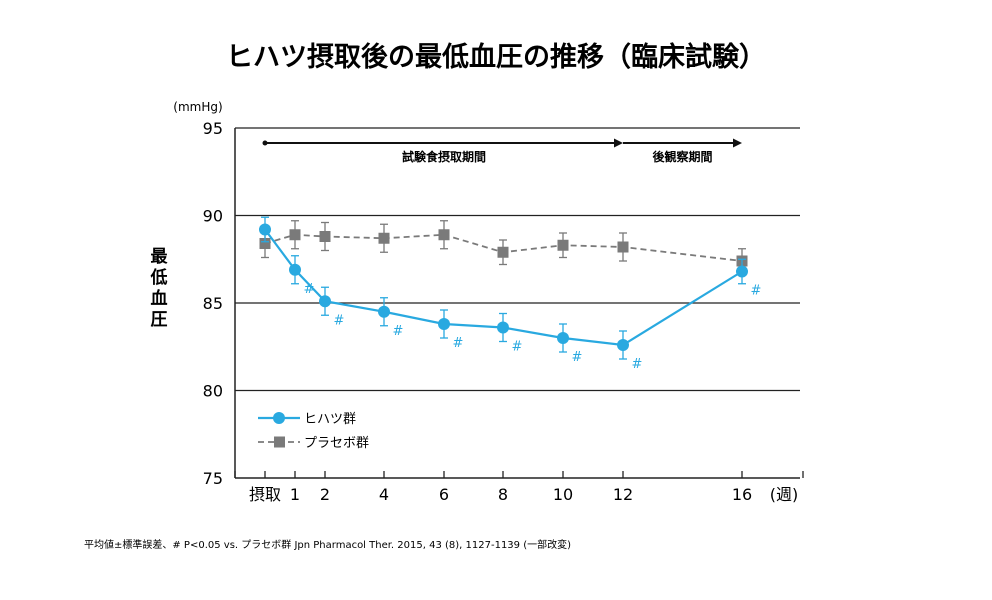 The height and width of the screenshot is (600, 992). What do you see at coordinates (213, 303) in the screenshot?
I see `y-tick-label-85: 85` at bounding box center [213, 303].